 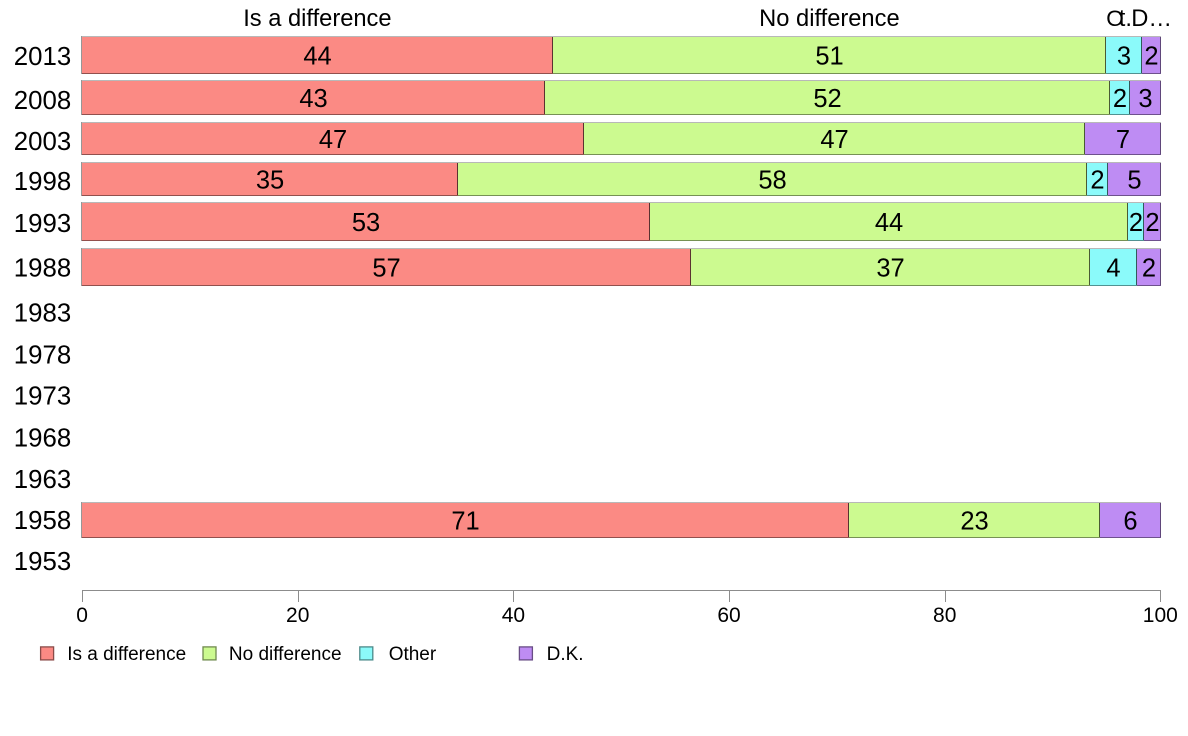 What do you see at coordinates (42, 438) in the screenshot?
I see `svg-text: 1968` at bounding box center [42, 438].